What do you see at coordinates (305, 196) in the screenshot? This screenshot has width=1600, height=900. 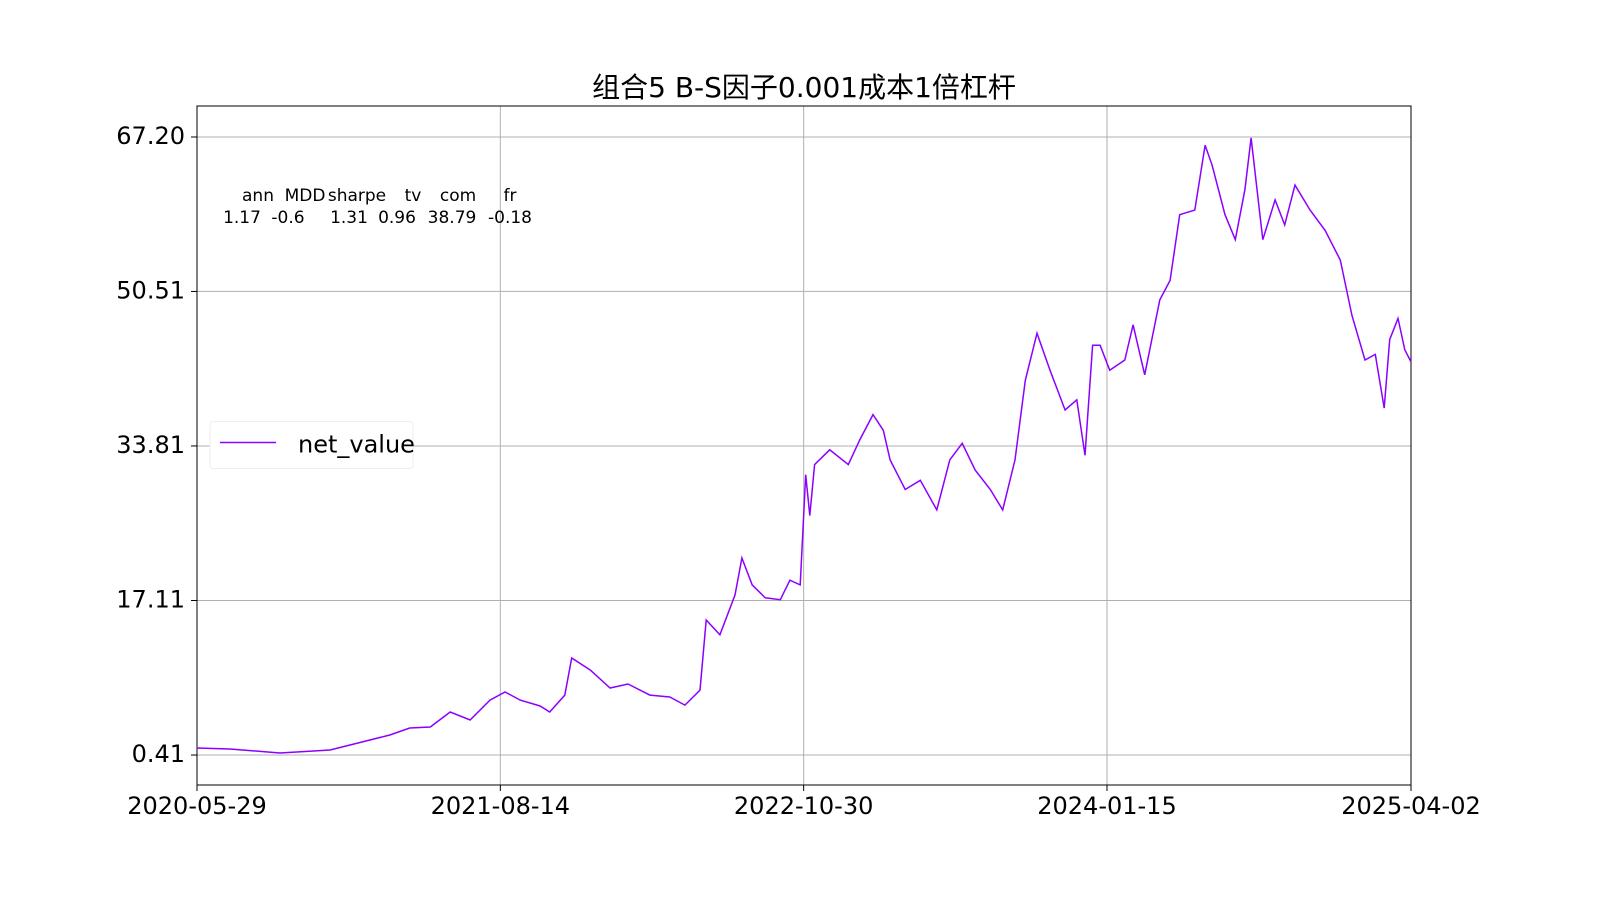 I see `stat-header: MDD` at bounding box center [305, 196].